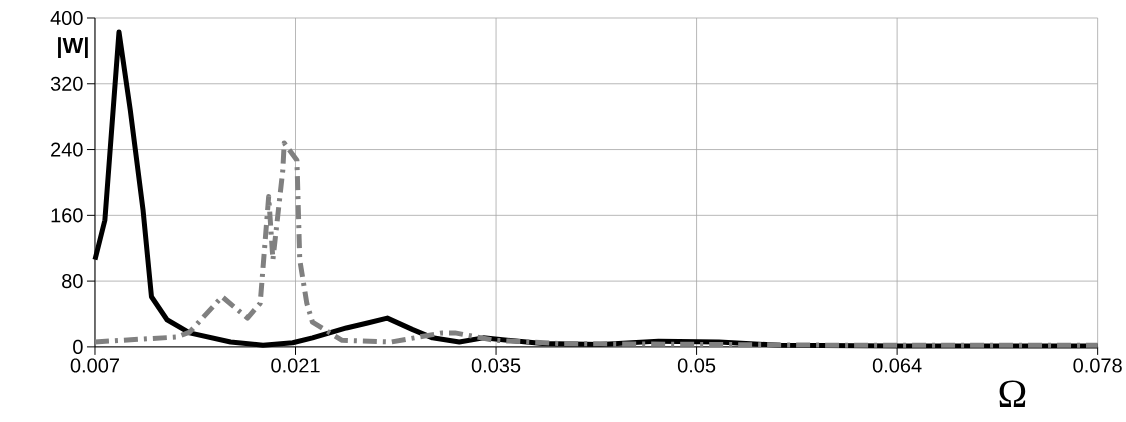 Image resolution: width=1126 pixels, height=422 pixels. Describe the element at coordinates (1097, 365) in the screenshot. I see `x-tick-label: 0.078` at that location.